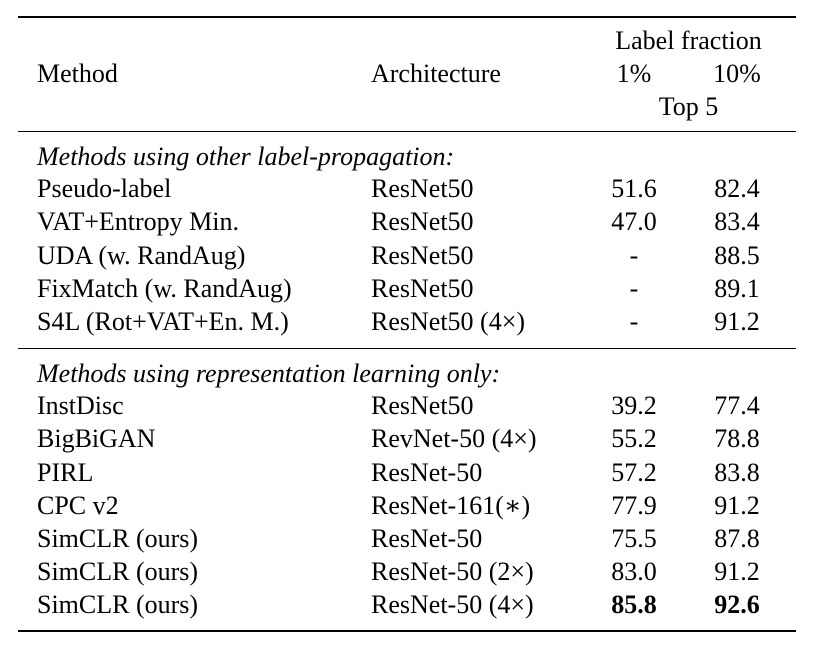 The height and width of the screenshot is (648, 814). What do you see at coordinates (448, 321) in the screenshot?
I see `architecture-cell: ResNet50 (4×)` at bounding box center [448, 321].